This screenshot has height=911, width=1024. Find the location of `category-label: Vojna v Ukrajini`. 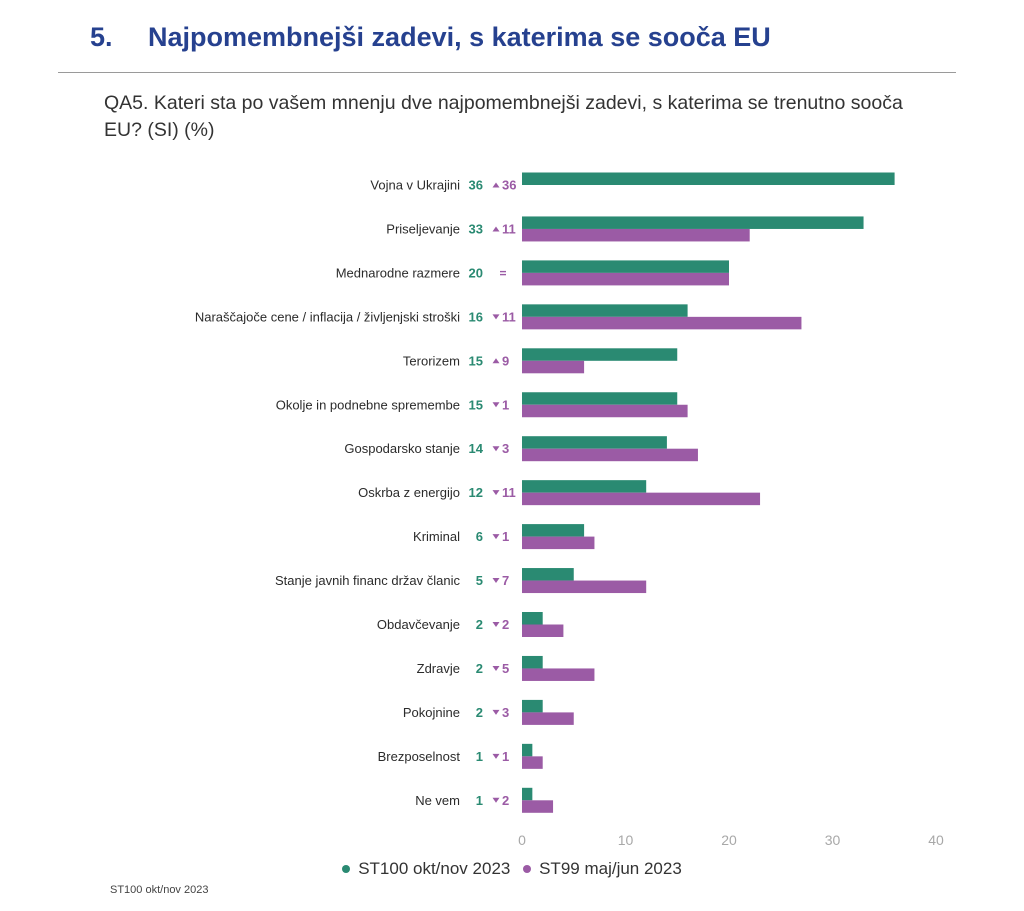

category-label: Vojna v Ukrajini is located at coordinates (415, 185).